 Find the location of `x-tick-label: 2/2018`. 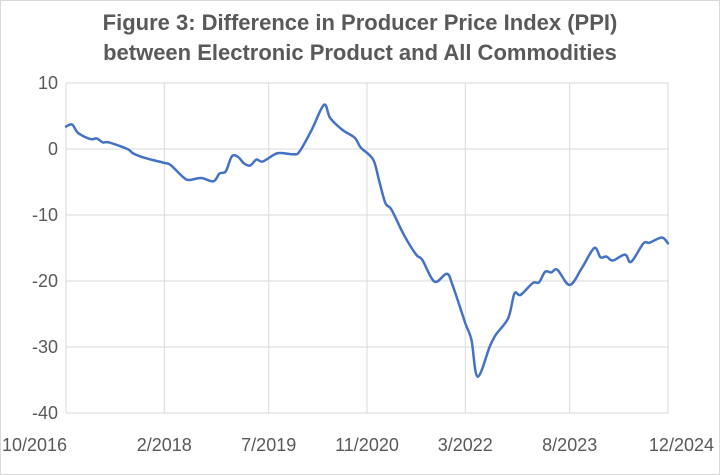

x-tick-label: 2/2018 is located at coordinates (164, 445).